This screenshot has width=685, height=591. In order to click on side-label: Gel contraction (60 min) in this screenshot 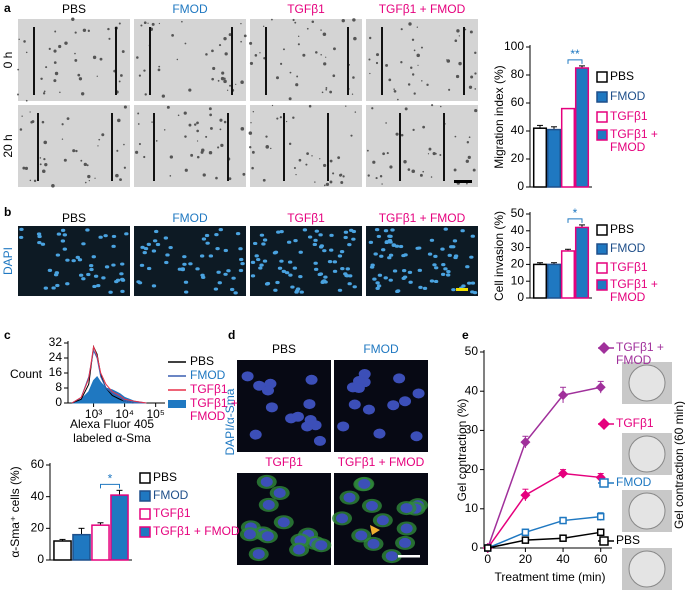, I will do `click(678, 465)`.